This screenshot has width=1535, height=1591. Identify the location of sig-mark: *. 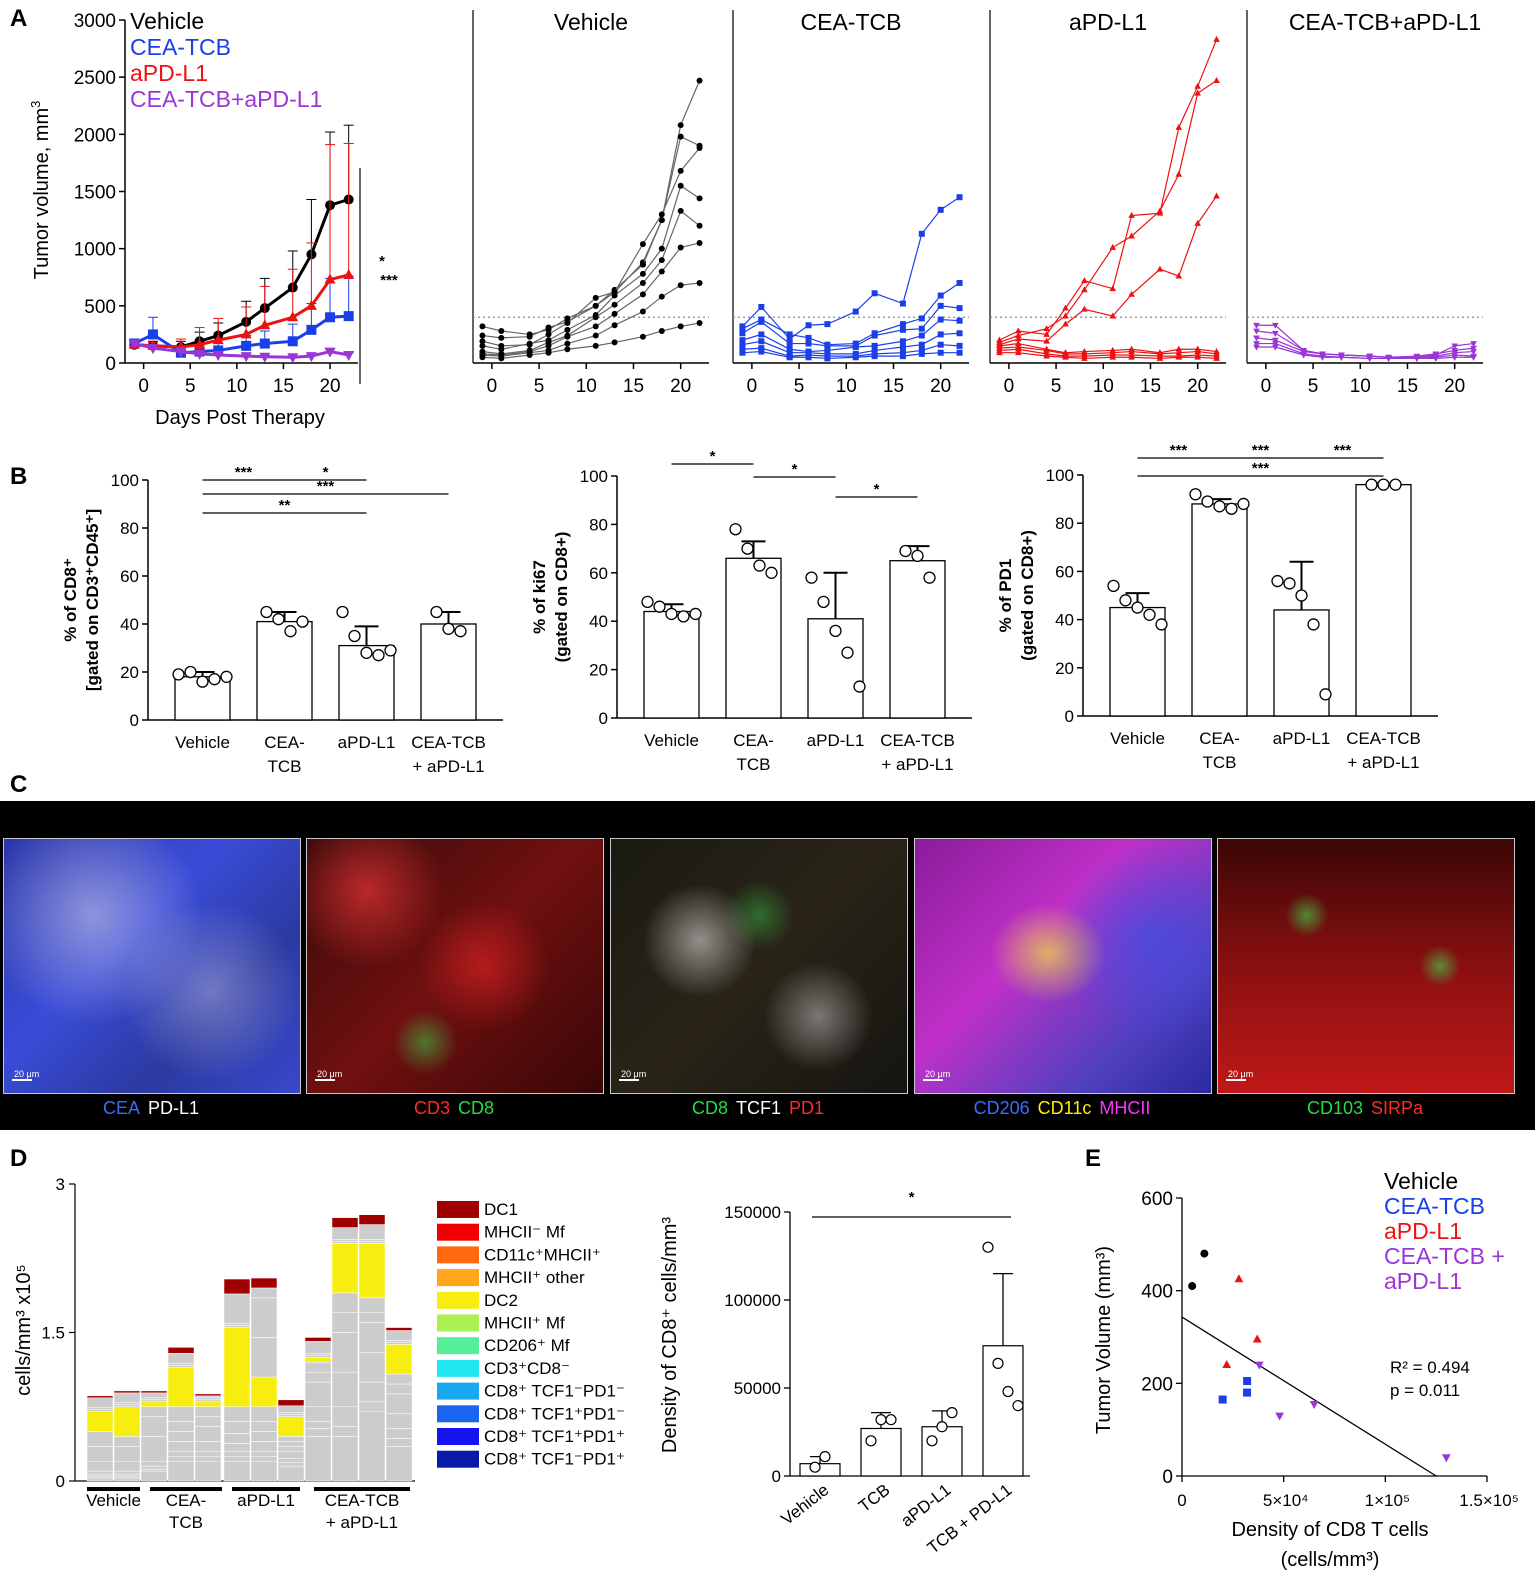
(877, 489).